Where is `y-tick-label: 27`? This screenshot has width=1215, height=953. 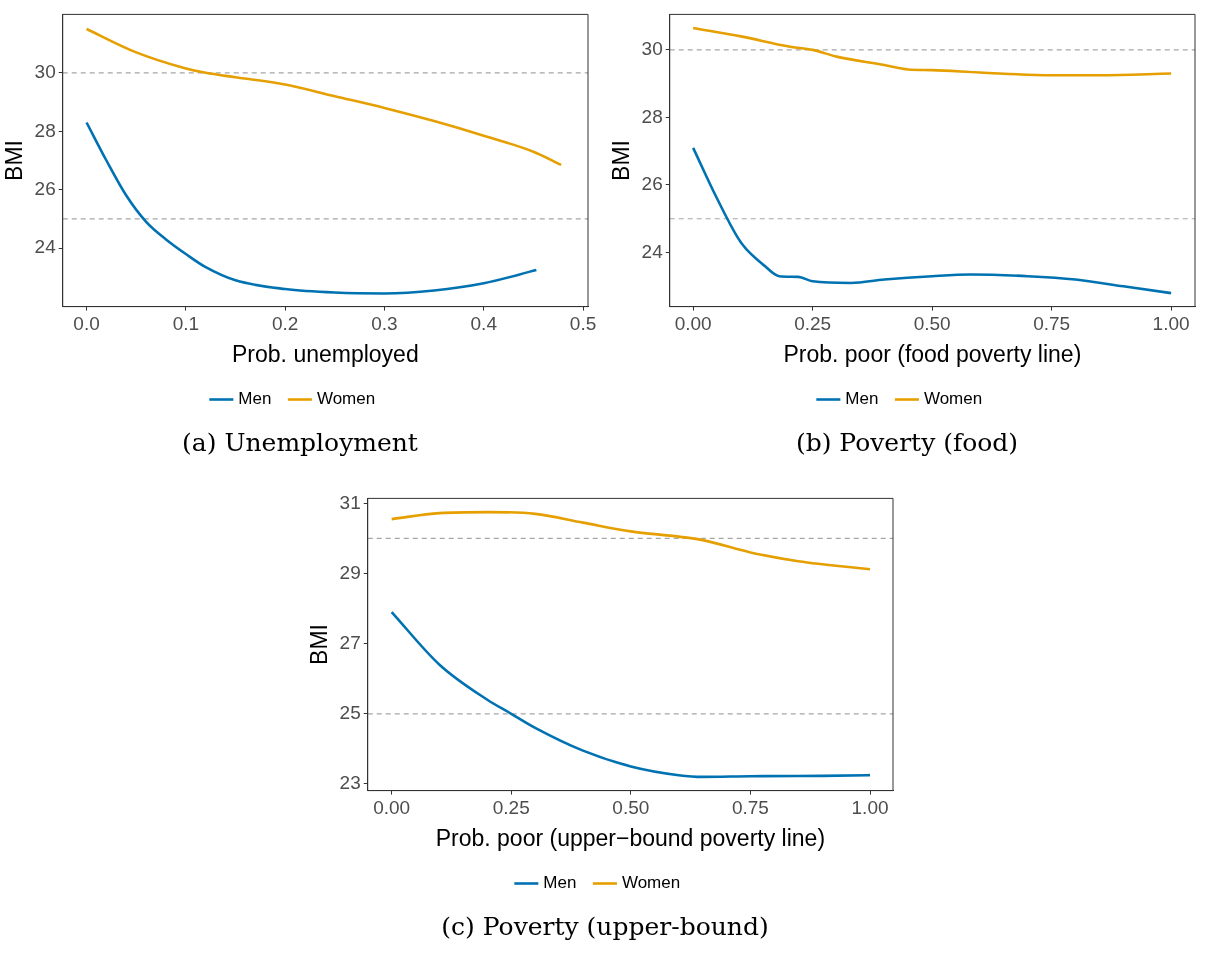 y-tick-label: 27 is located at coordinates (350, 642).